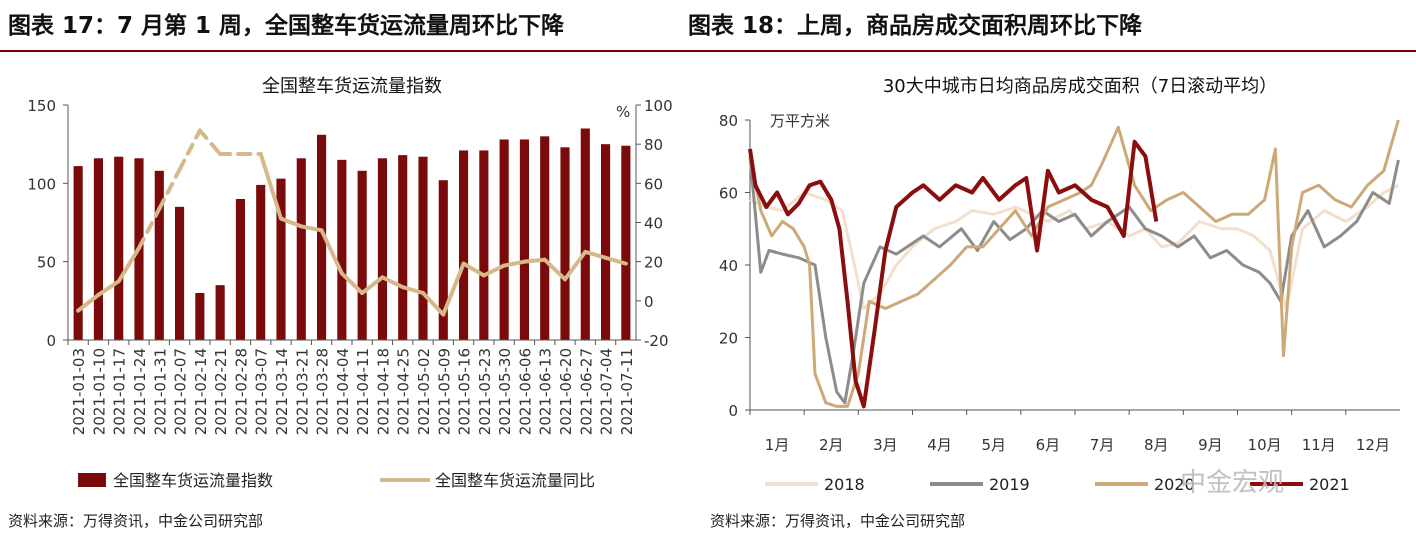 This screenshot has height=540, width=1416. Describe the element at coordinates (343, 391) in the screenshot. I see `x-tick-label: 2021-04-04` at that location.